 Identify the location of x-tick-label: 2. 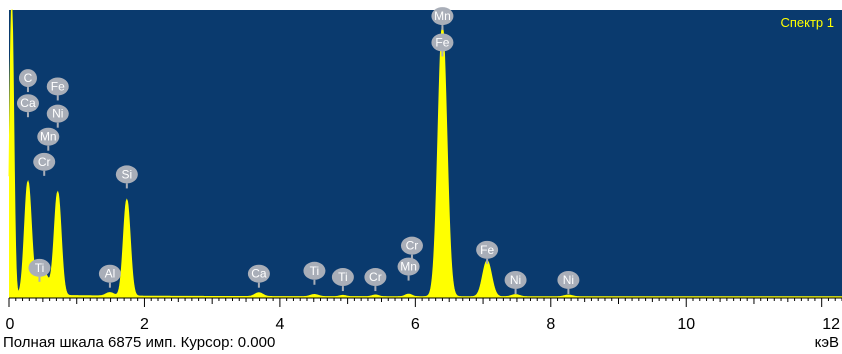
(144, 324).